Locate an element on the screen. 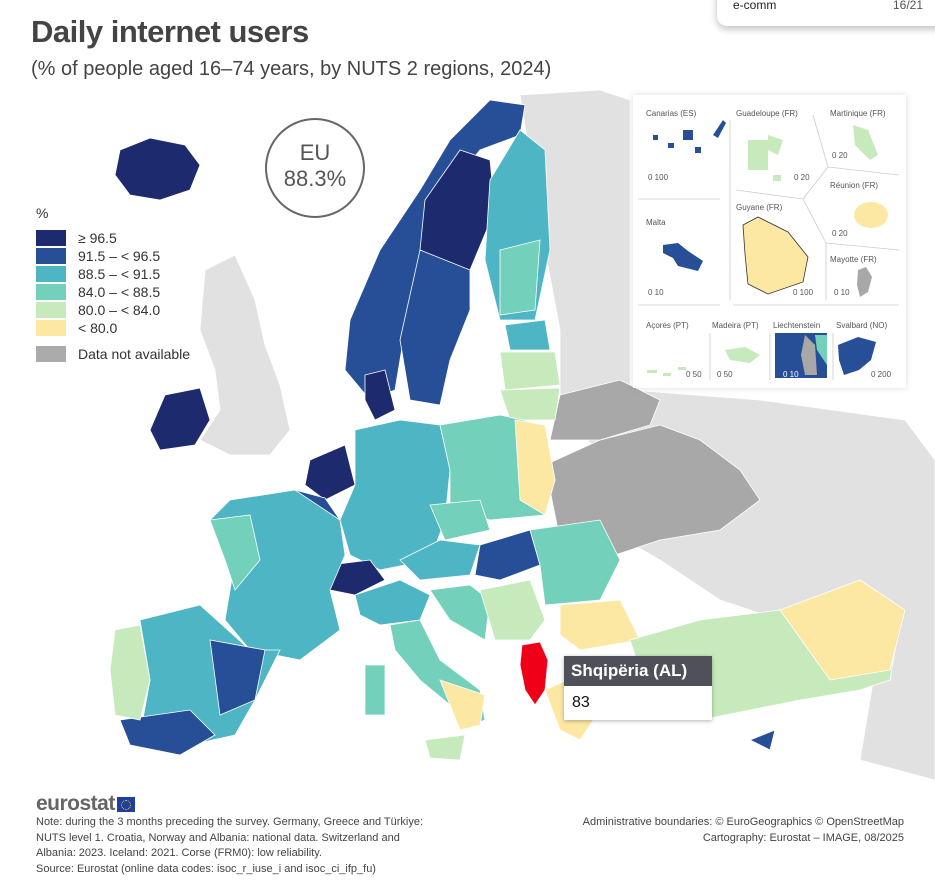 The image size is (935, 883). legend-label: Data not available is located at coordinates (134, 354).